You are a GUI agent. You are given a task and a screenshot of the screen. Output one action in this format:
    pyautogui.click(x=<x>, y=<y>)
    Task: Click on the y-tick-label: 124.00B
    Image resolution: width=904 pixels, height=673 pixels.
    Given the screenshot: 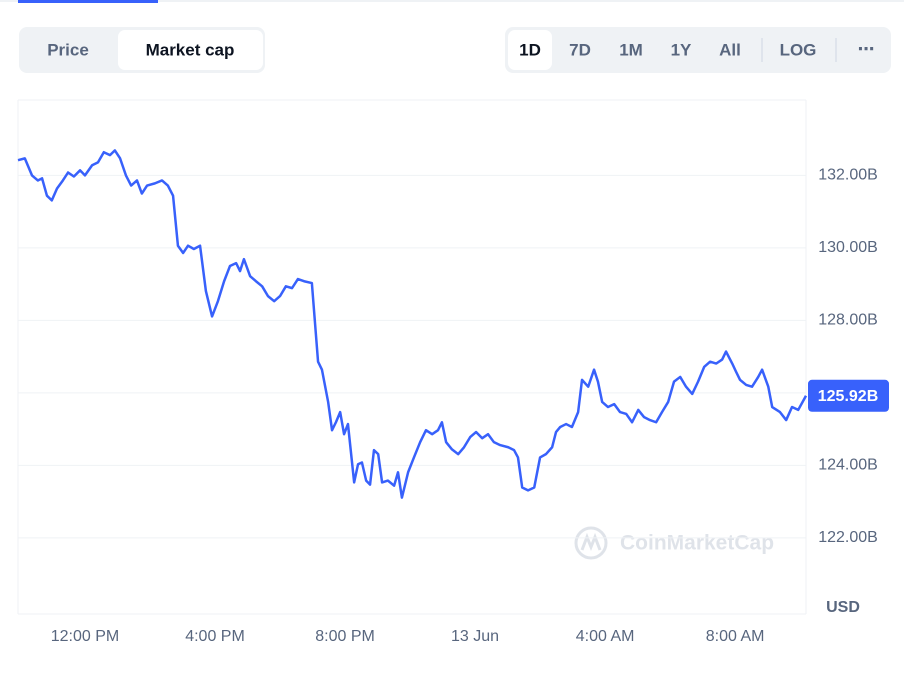 What is the action you would take?
    pyautogui.click(x=848, y=465)
    